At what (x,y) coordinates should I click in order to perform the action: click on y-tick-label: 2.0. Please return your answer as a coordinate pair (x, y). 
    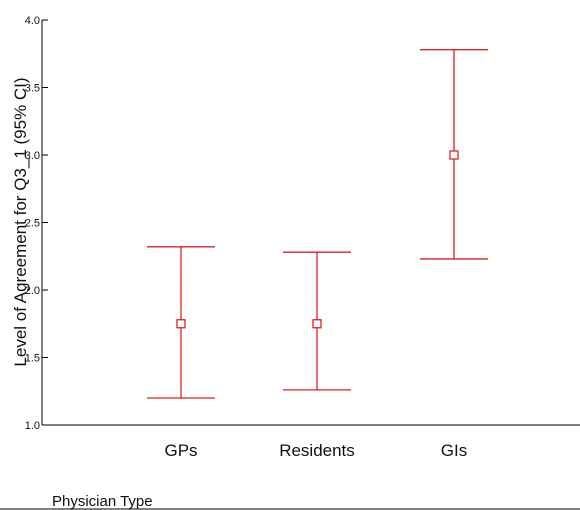
    Looking at the image, I should click on (32, 291).